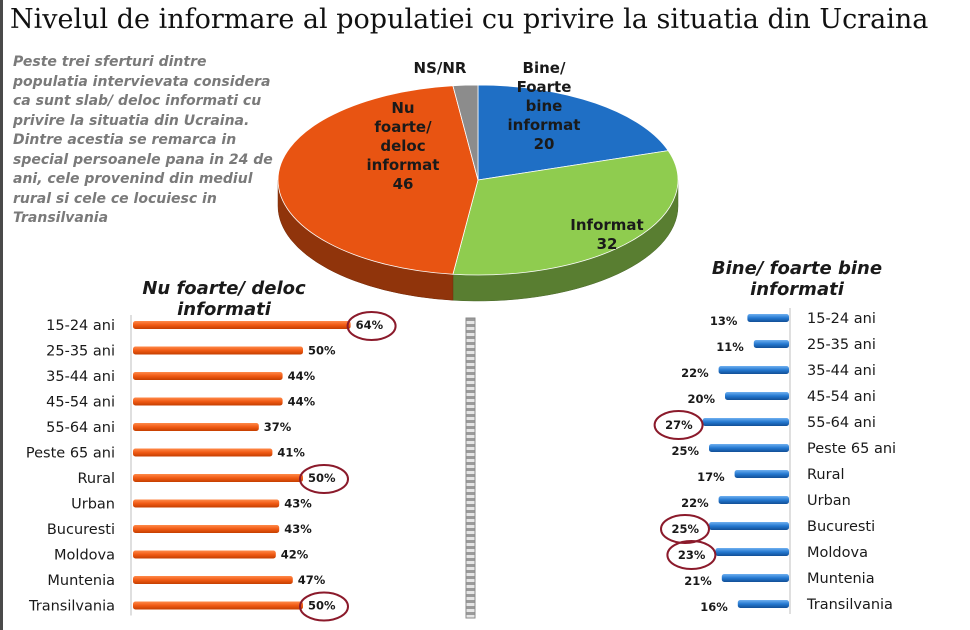 The width and height of the screenshot is (970, 630). What do you see at coordinates (470, 468) in the screenshot?
I see `separator-bar` at bounding box center [470, 468].